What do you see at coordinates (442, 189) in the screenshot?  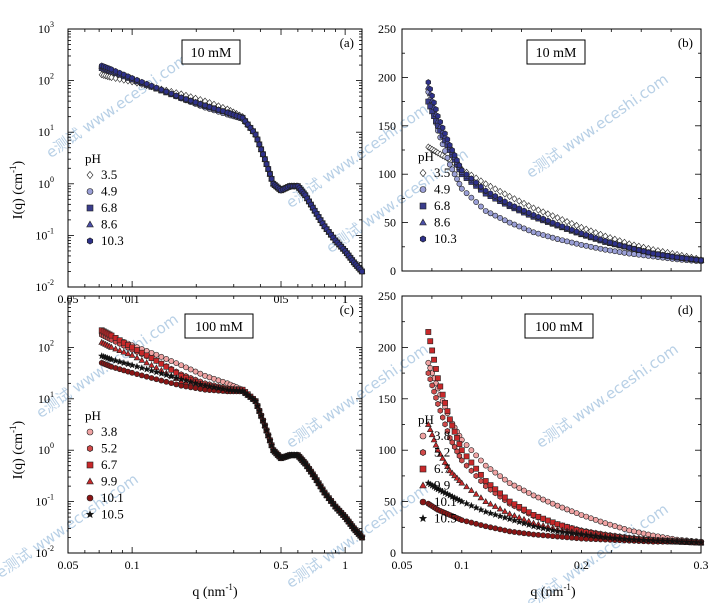 I see `legend-entry: 4.9` at bounding box center [442, 189].